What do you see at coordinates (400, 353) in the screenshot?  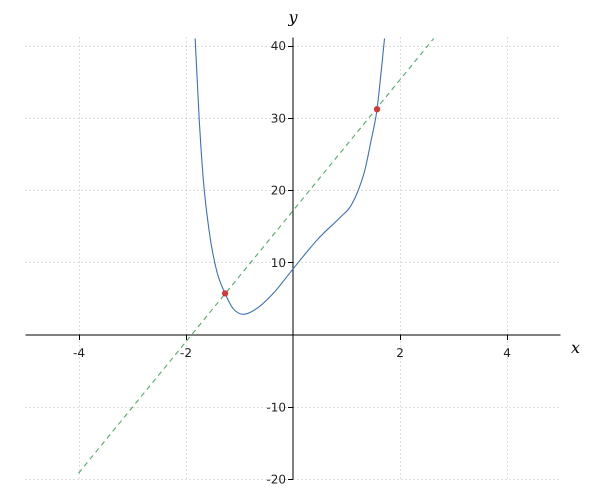 I see `x-tick-label: 2` at bounding box center [400, 353].